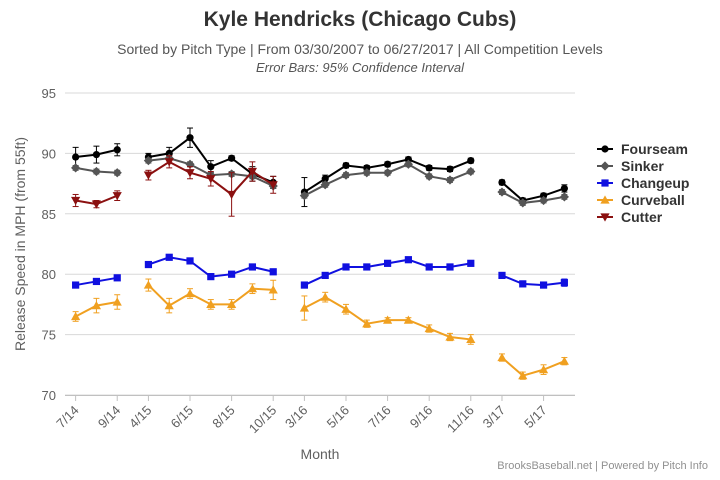 This screenshot has height=480, width=720. What do you see at coordinates (49, 153) in the screenshot?
I see `y-tick-label: 90` at bounding box center [49, 153].